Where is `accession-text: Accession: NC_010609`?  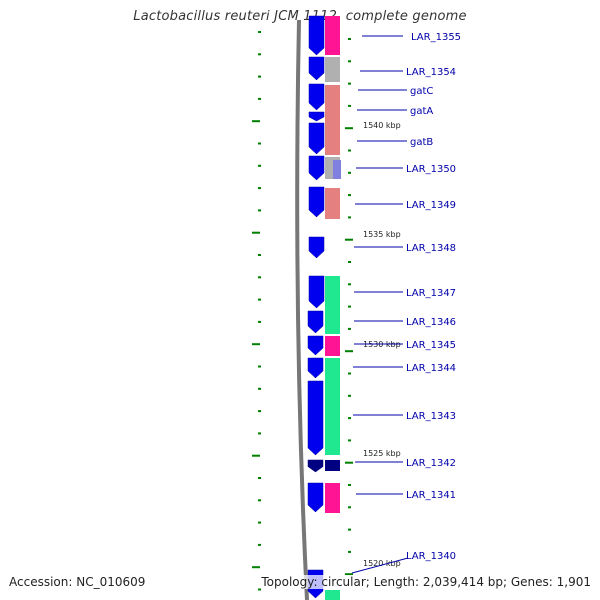
accession-text: Accession: NC_010609 is located at coordinates (77, 582).